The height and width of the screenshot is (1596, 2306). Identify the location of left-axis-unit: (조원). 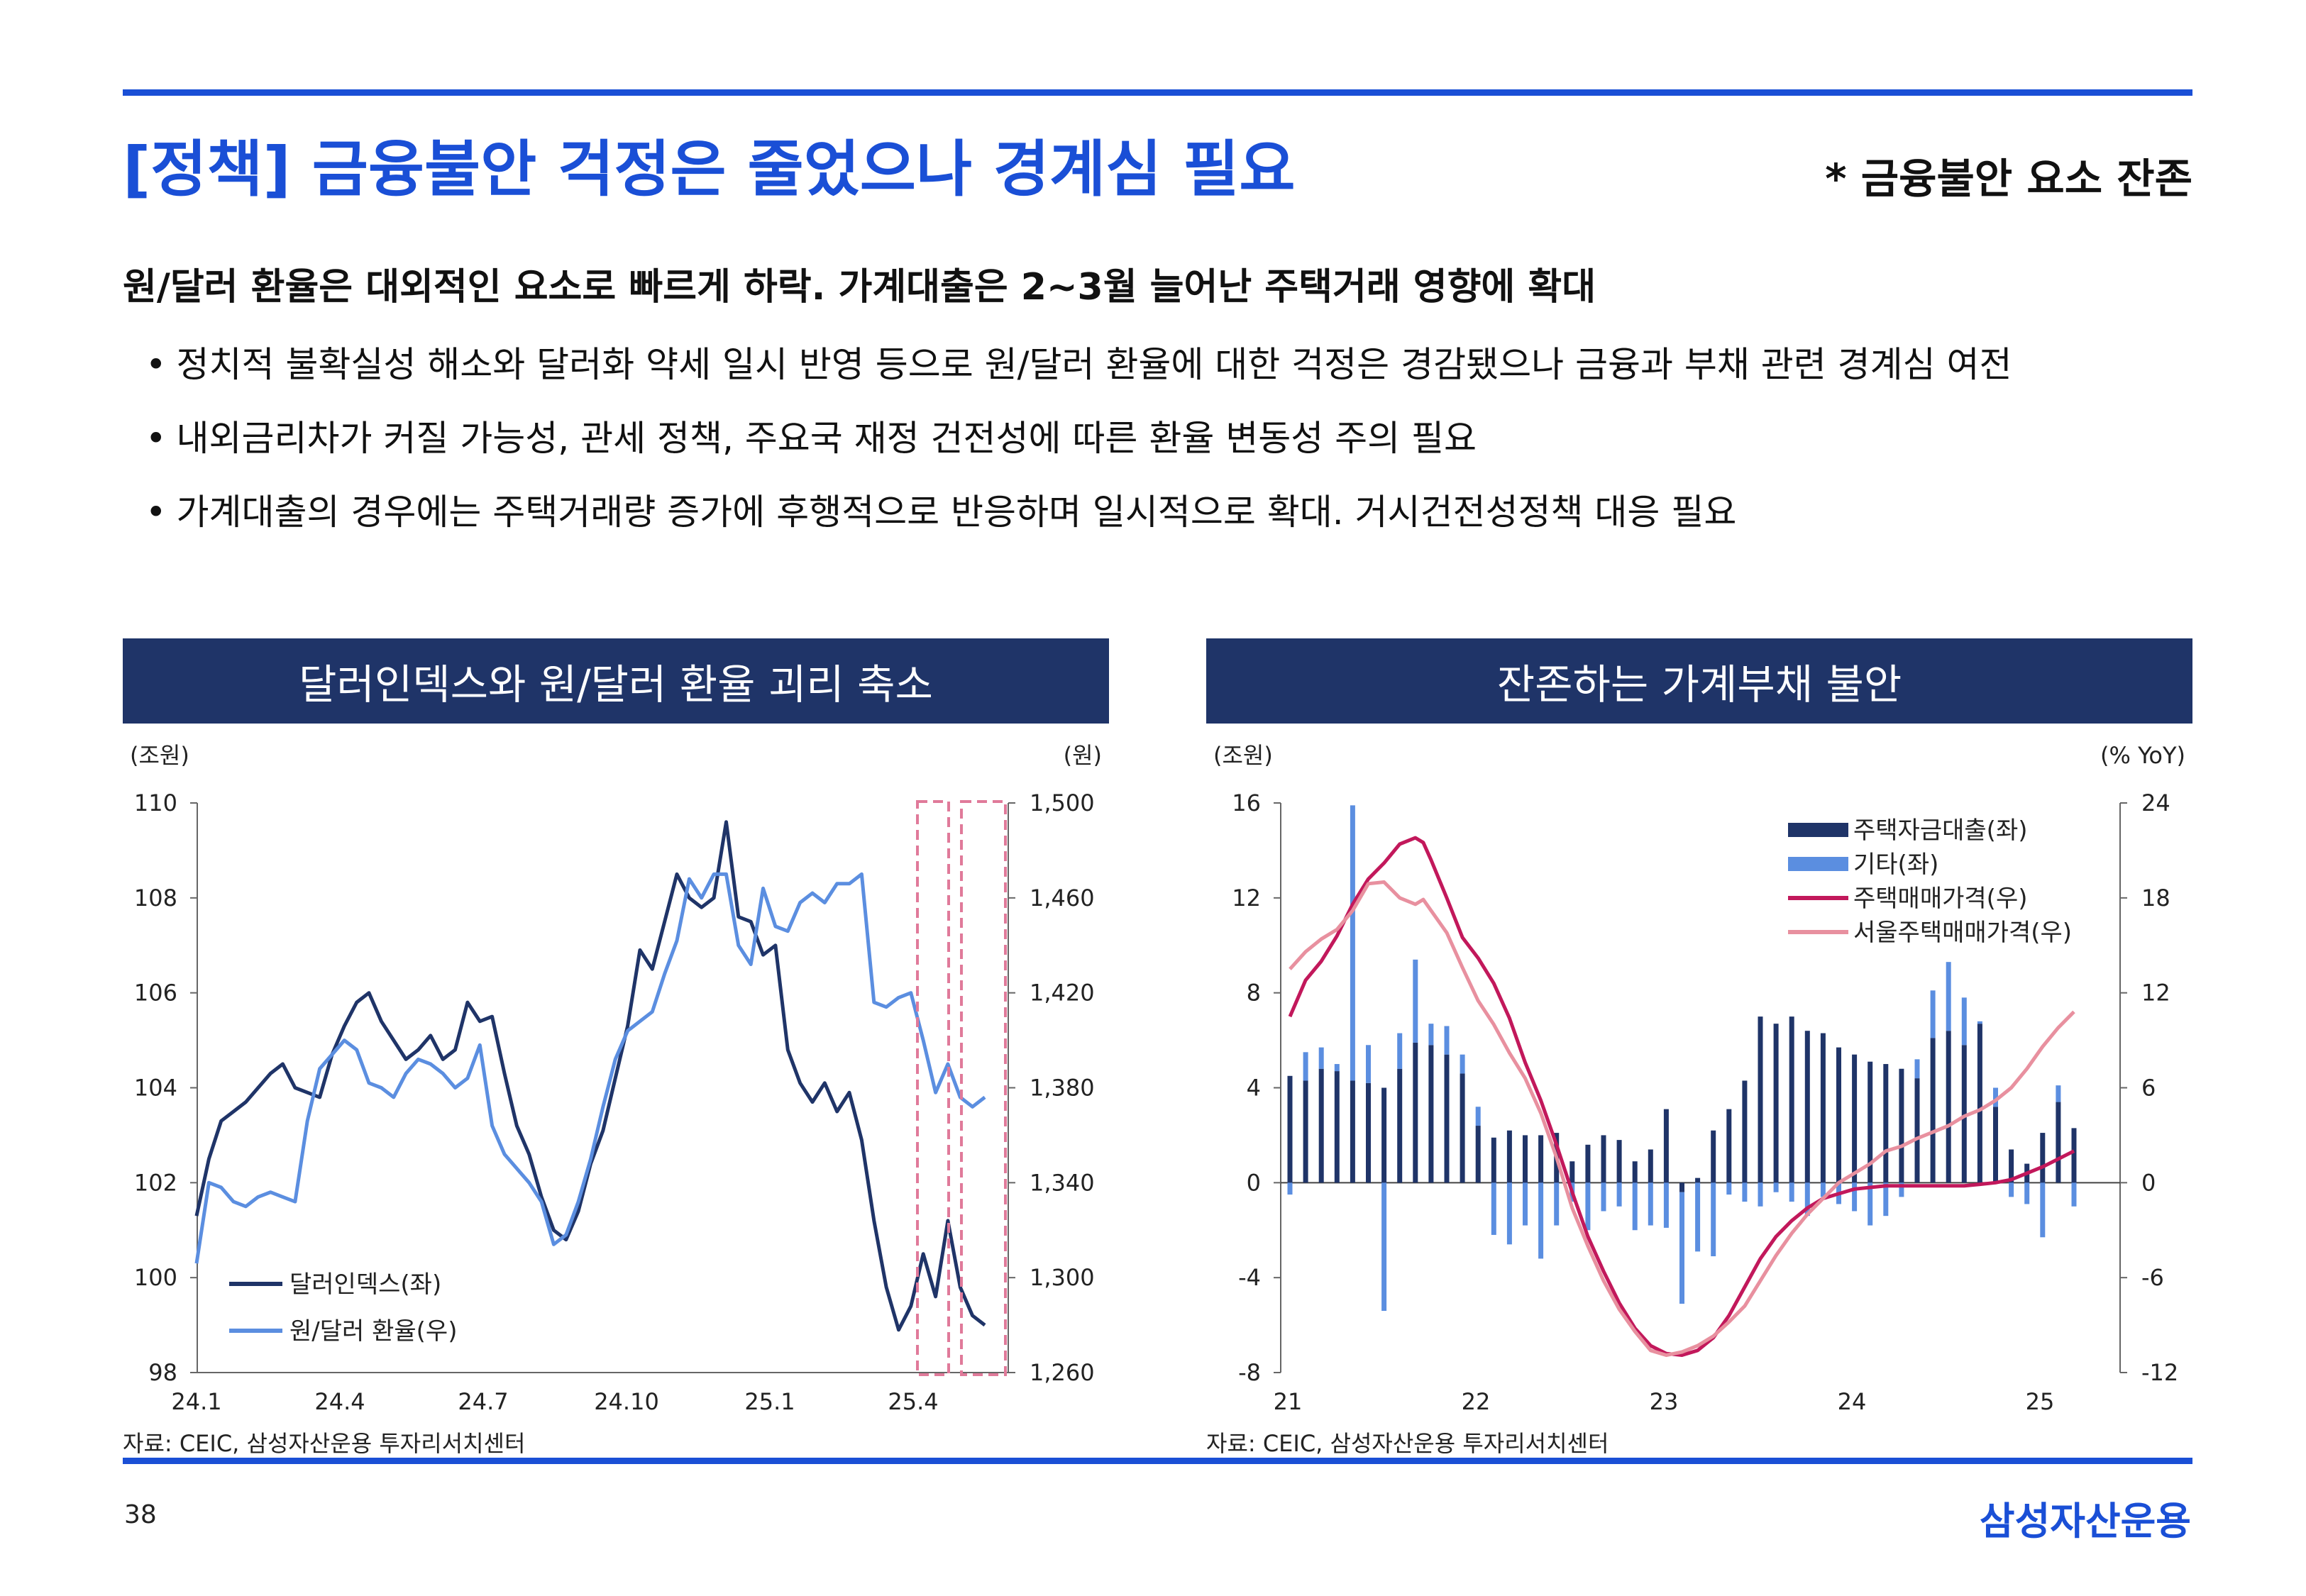
(1243, 755).